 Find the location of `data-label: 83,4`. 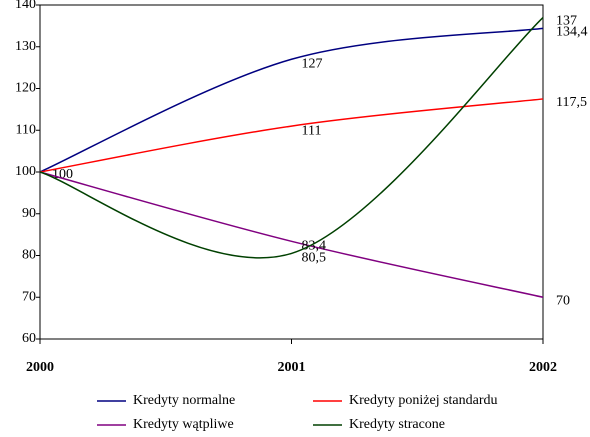

data-label: 83,4 is located at coordinates (314, 246).